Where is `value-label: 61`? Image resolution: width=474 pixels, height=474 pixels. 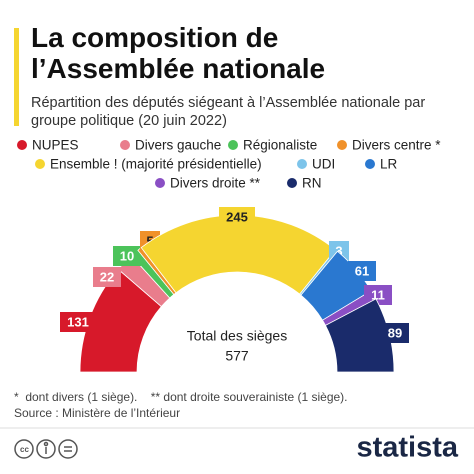 value-label: 61 is located at coordinates (362, 270).